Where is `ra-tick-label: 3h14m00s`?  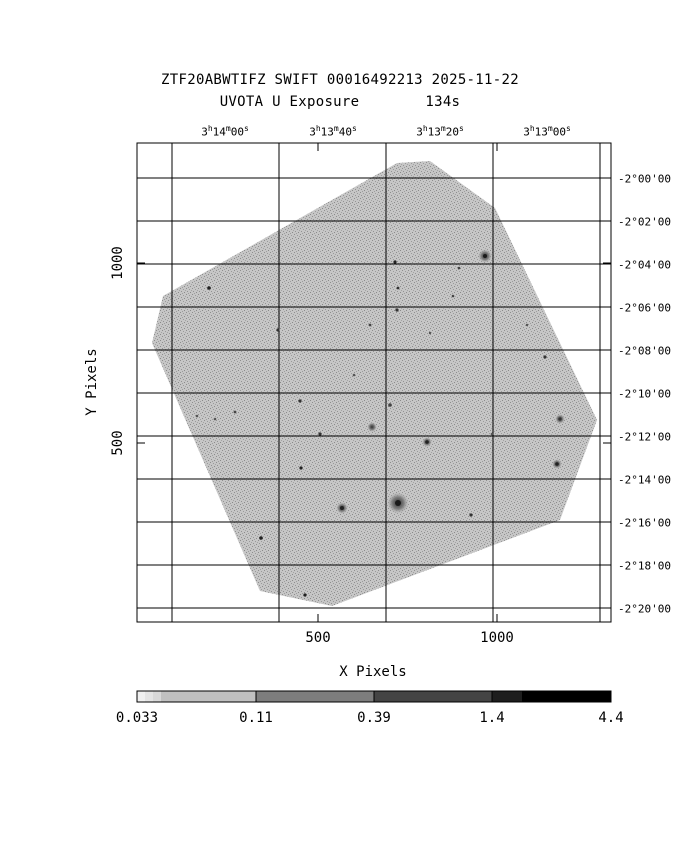 ra-tick-label: 3h14m00s is located at coordinates (225, 131).